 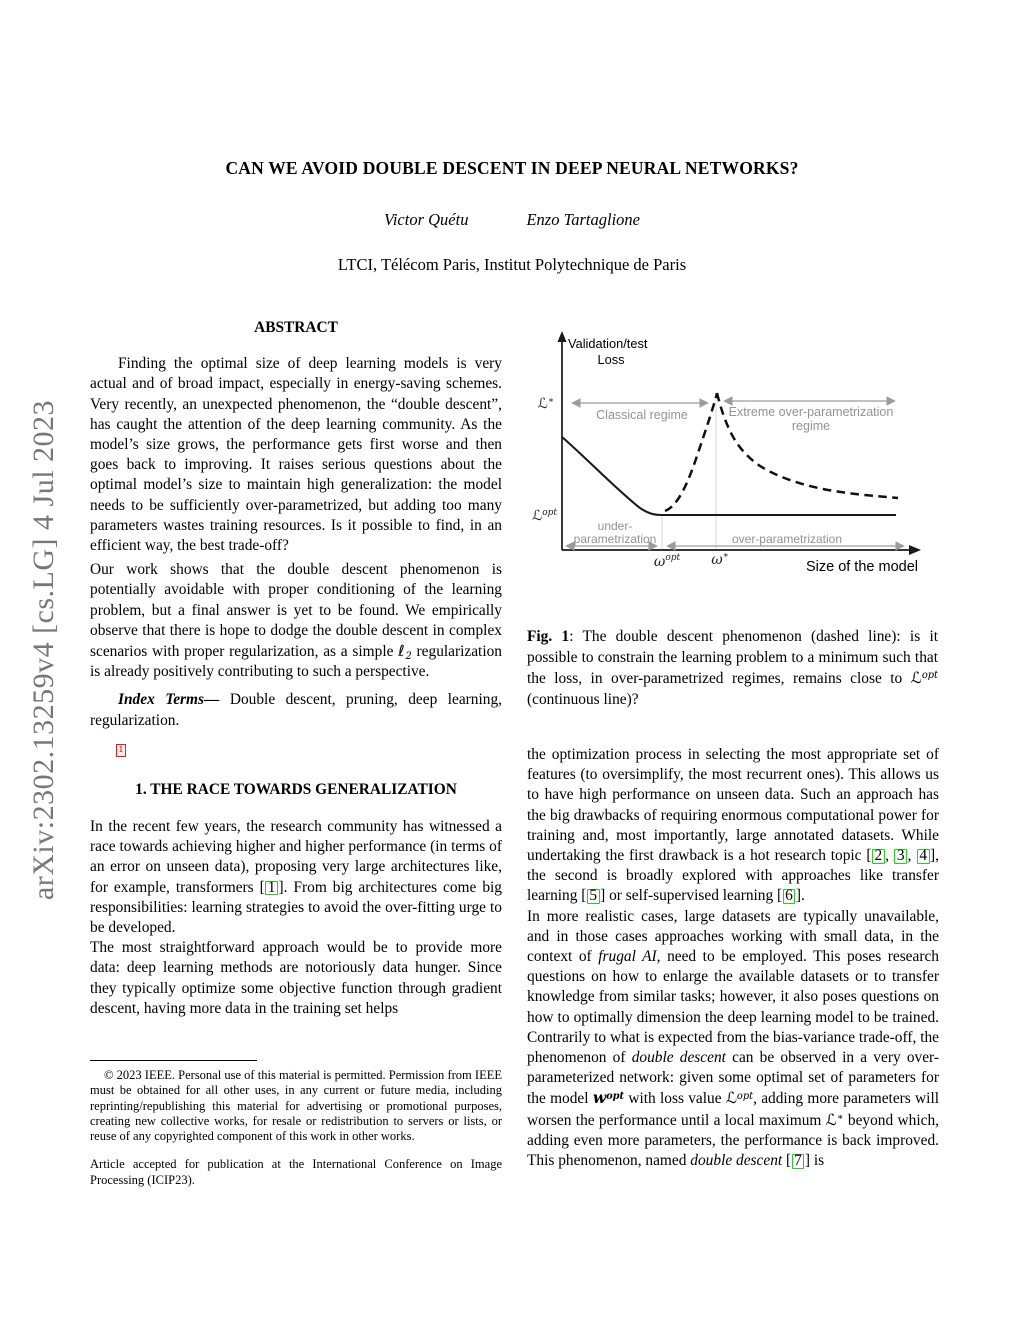 I want to click on x-tick-w-star: ω∗, so click(x=720, y=559).